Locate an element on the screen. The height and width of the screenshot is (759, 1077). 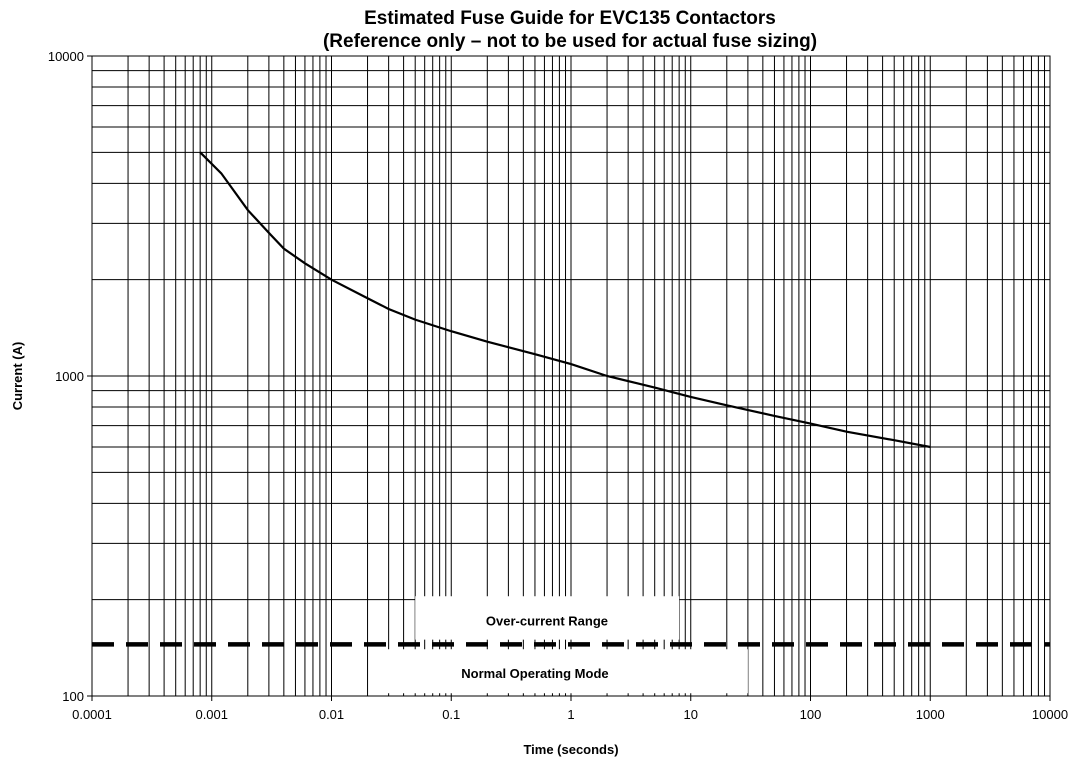
x-tick-label: 10 is located at coordinates (691, 714).